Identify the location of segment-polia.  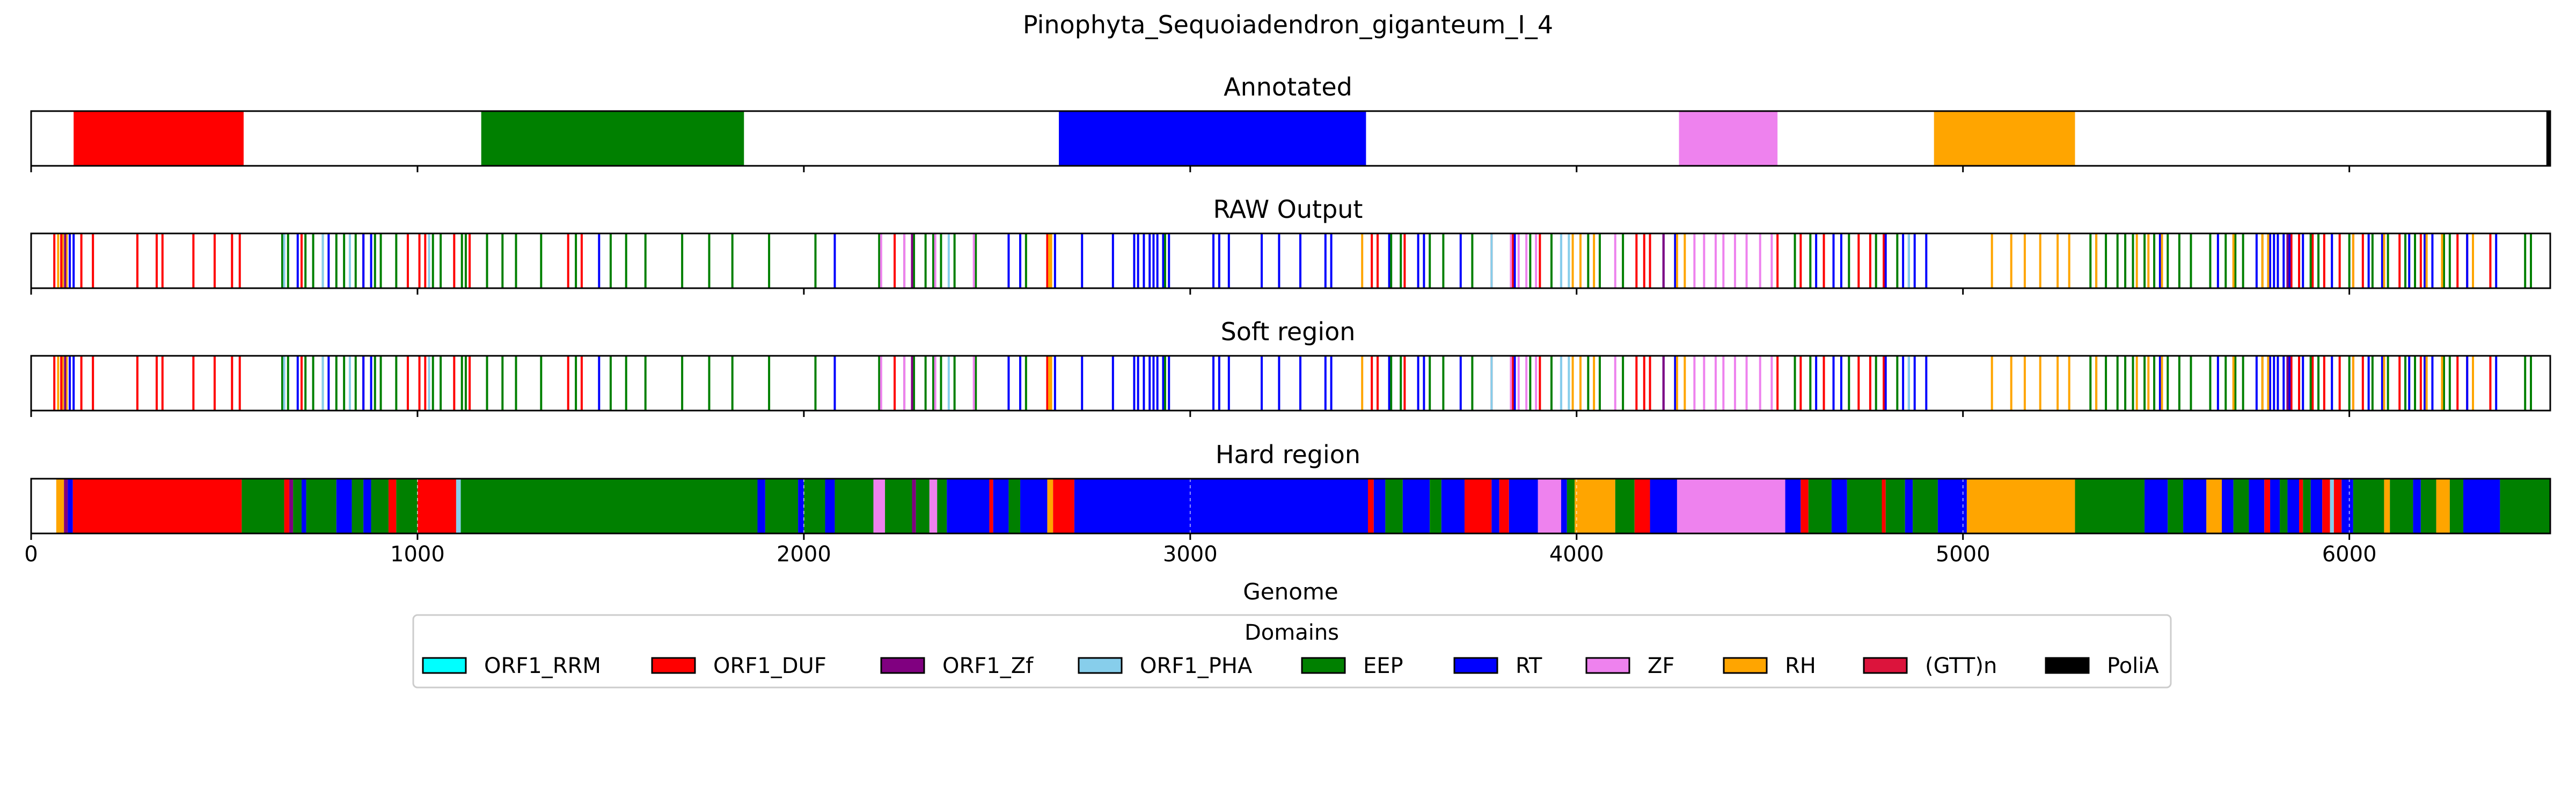
(2548, 138).